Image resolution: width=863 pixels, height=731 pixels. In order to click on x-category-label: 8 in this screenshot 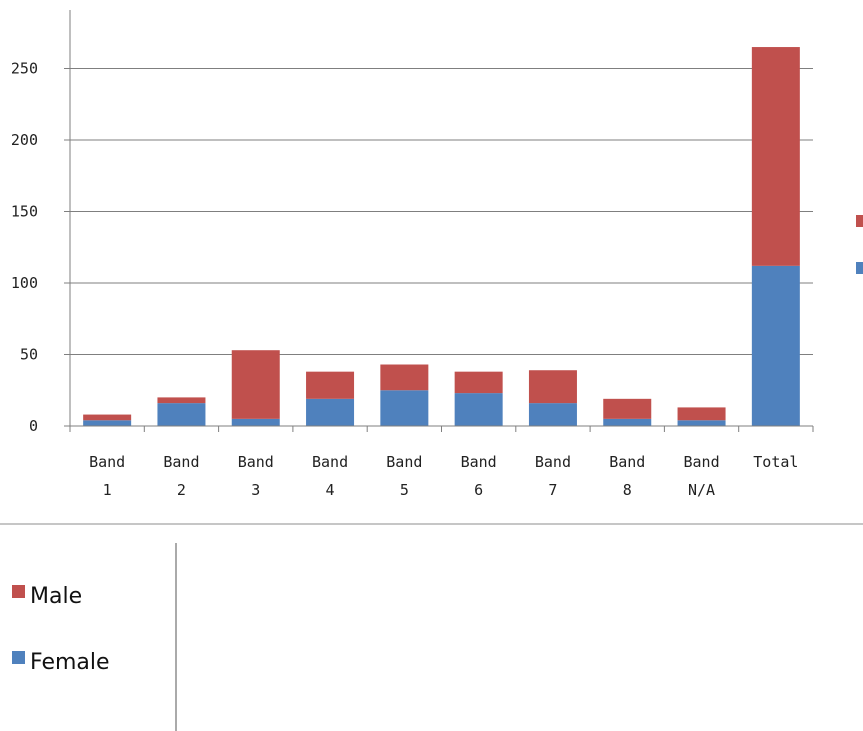, I will do `click(627, 490)`.